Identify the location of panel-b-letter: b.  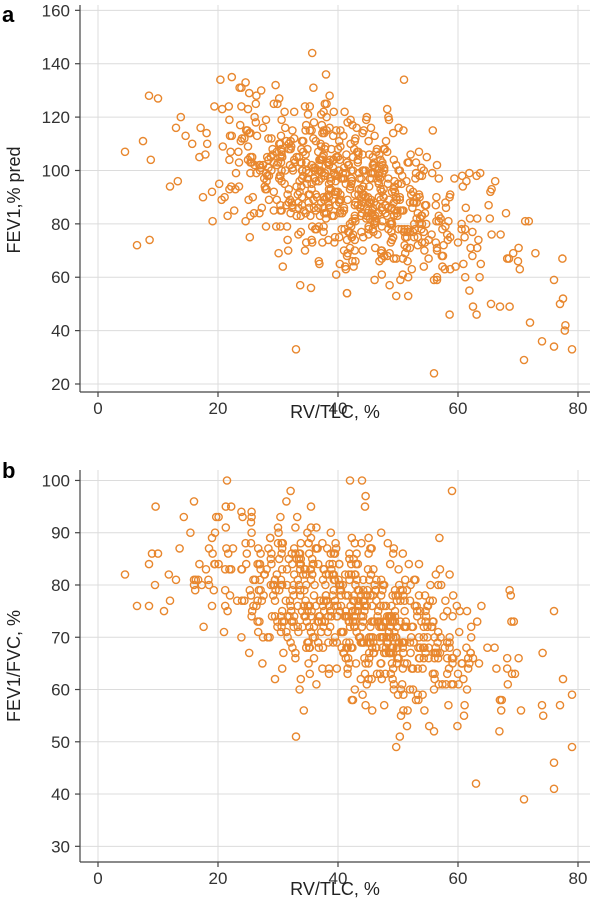
(8, 470).